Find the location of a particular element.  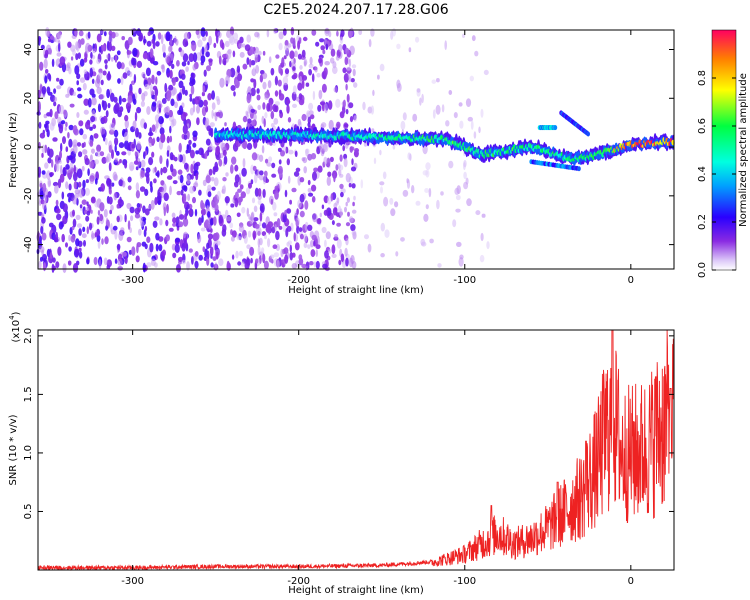

colorbar-tick-label: 0.4 is located at coordinates (702, 174).